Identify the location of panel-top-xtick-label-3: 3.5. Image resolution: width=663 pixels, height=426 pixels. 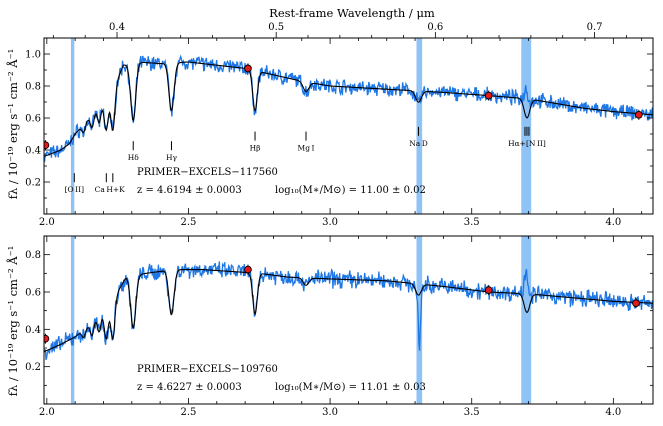
(472, 222).